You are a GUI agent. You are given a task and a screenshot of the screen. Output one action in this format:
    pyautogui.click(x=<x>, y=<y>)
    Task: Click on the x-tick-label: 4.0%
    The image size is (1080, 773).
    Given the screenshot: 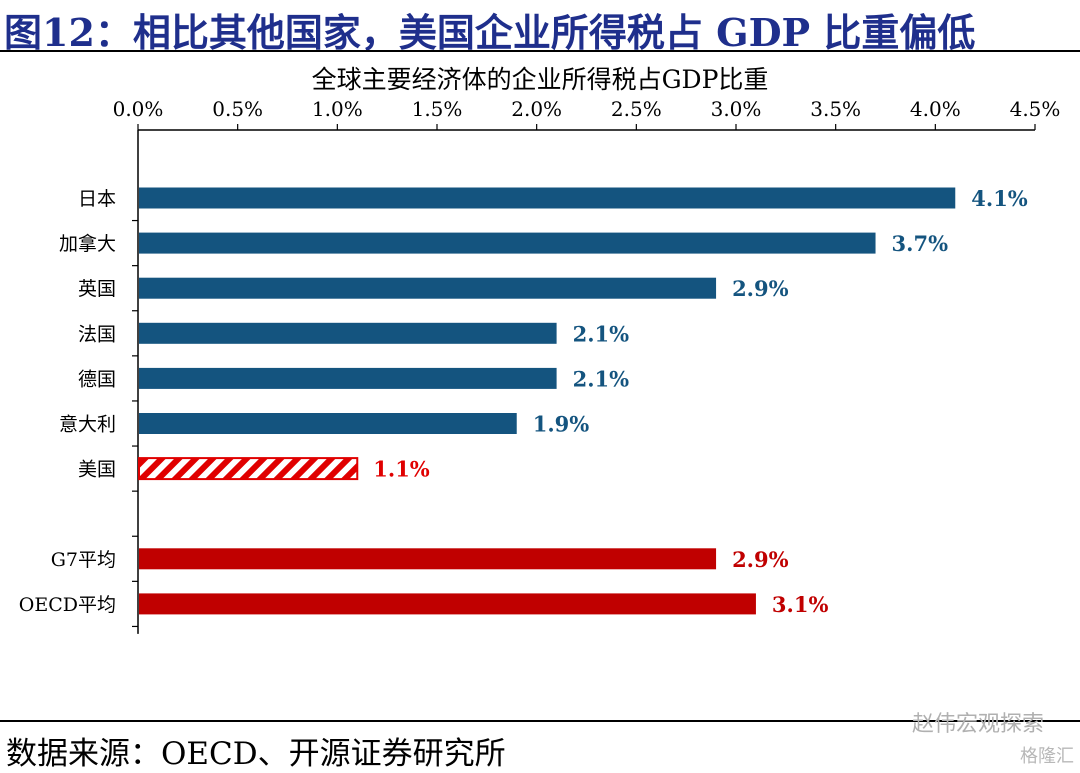 What is the action you would take?
    pyautogui.click(x=935, y=109)
    